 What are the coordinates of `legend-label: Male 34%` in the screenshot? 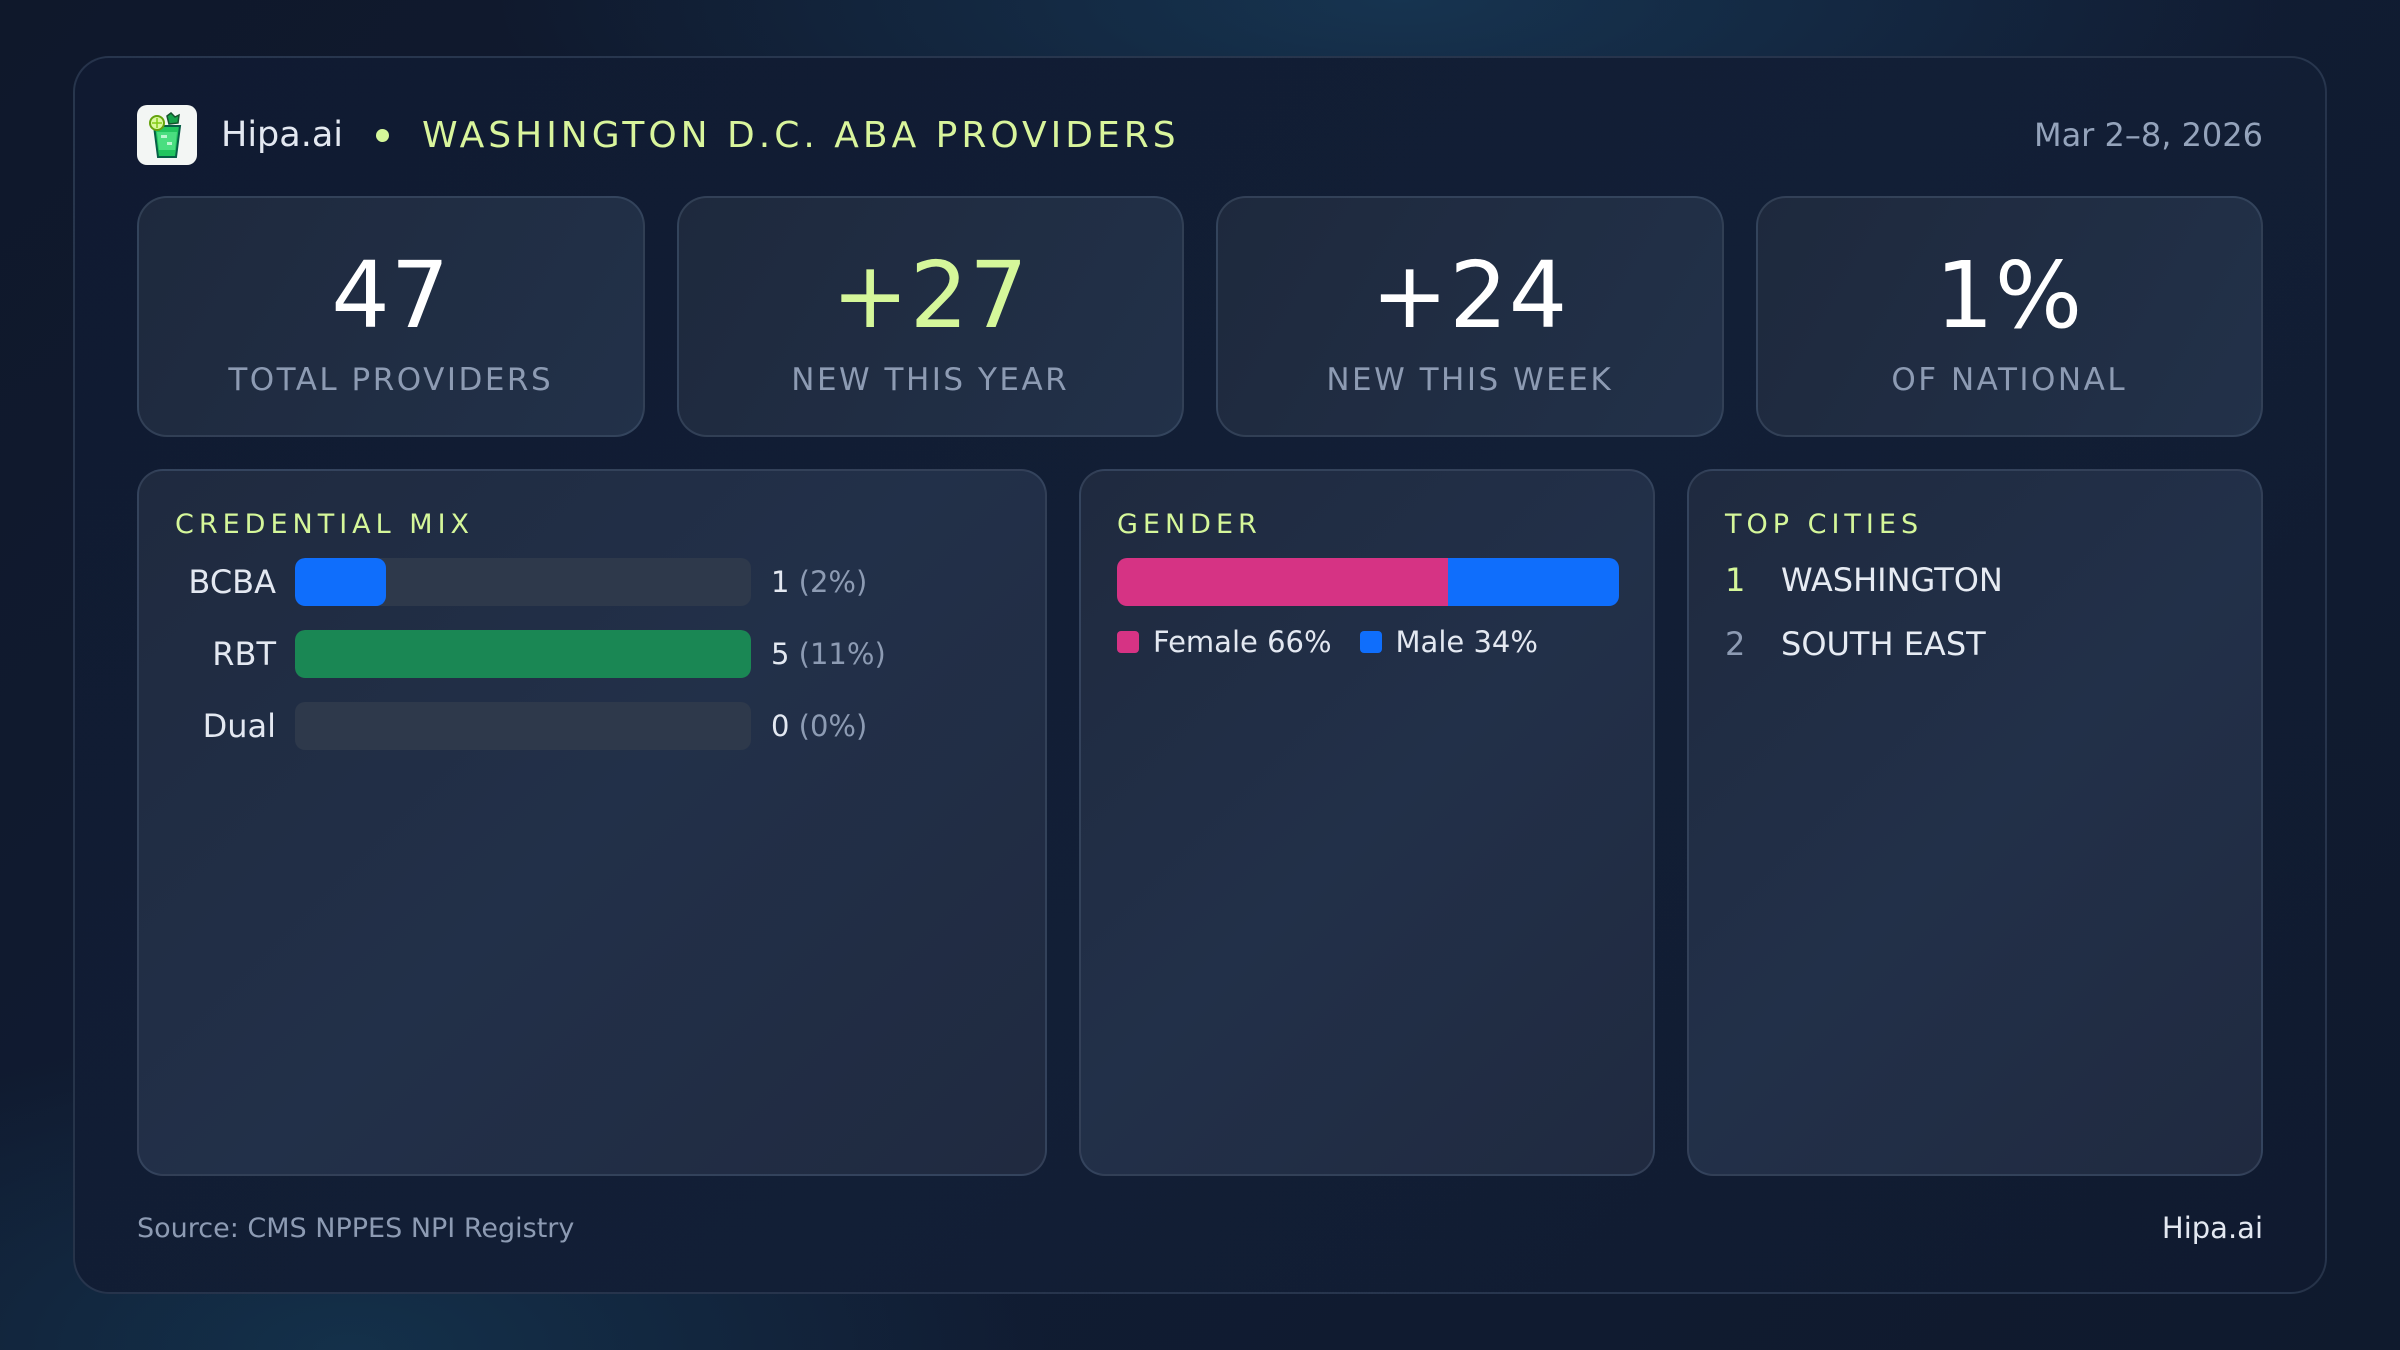 It's located at (1466, 642).